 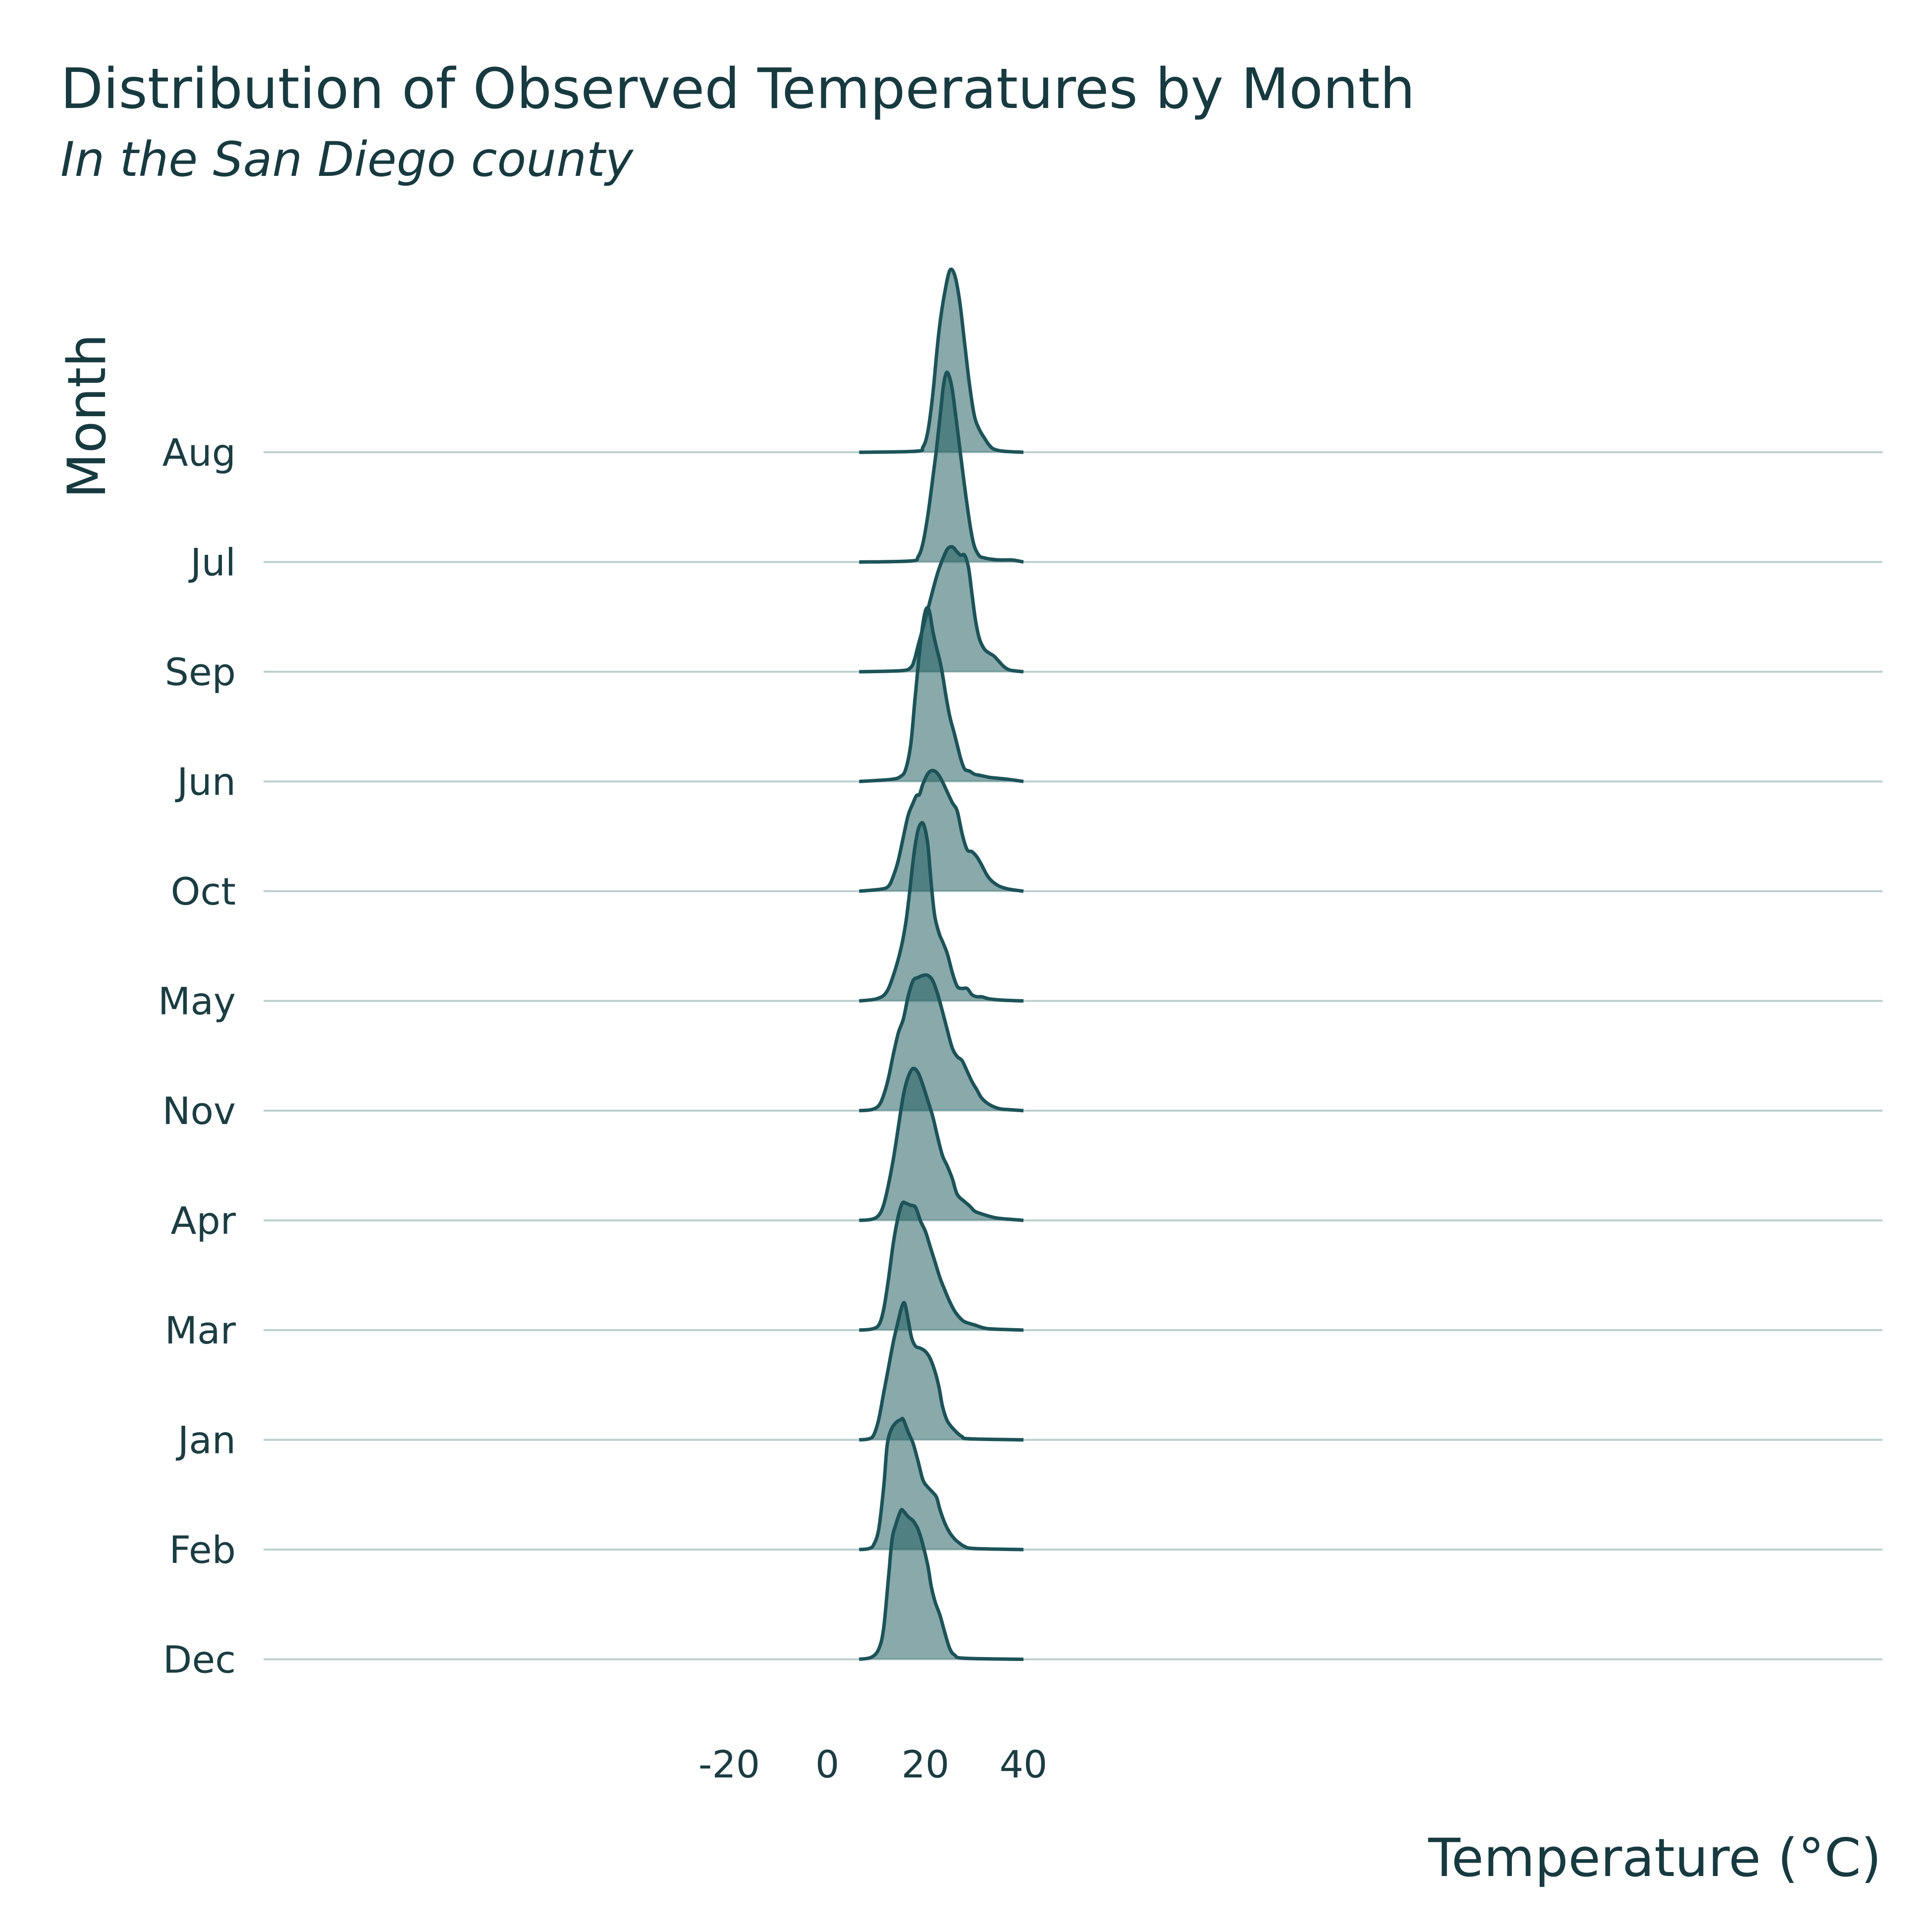 I want to click on y-tick-label: Dec, so click(x=200, y=1660).